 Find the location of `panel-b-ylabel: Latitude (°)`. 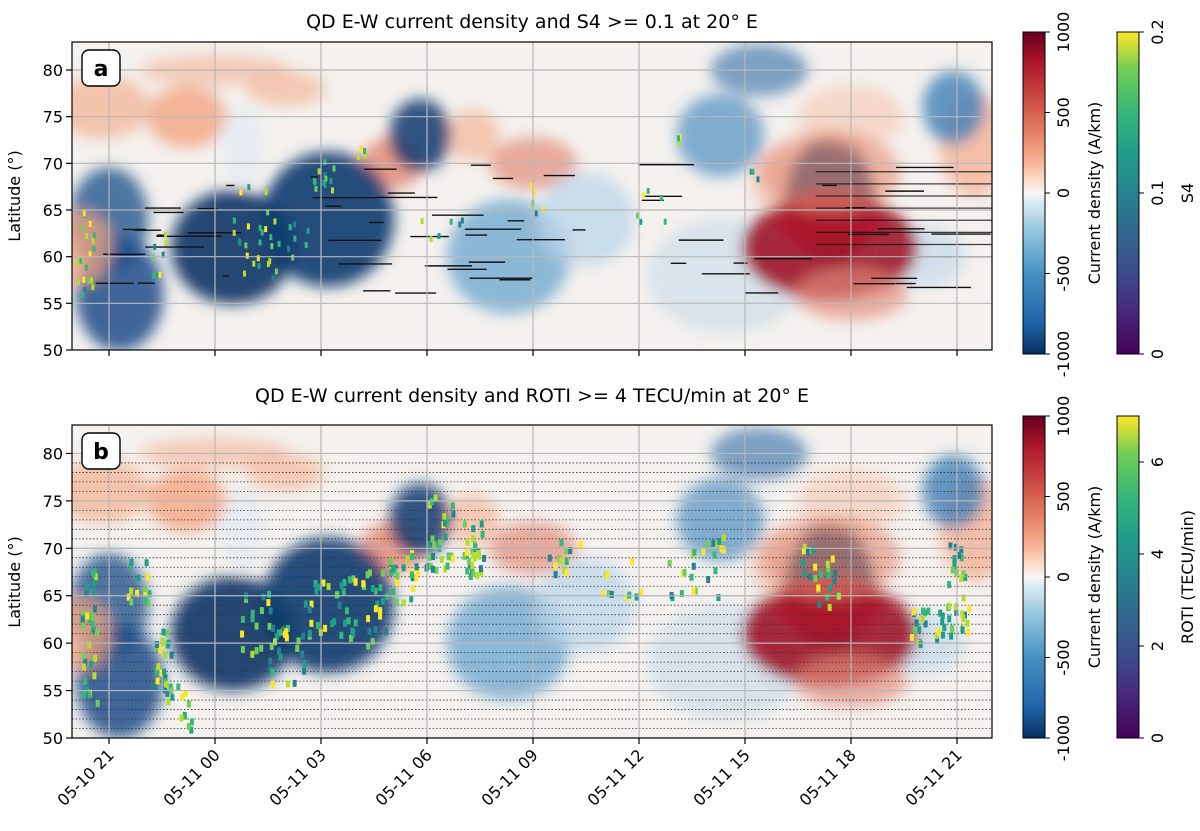

panel-b-ylabel: Latitude (°) is located at coordinates (14, 581).